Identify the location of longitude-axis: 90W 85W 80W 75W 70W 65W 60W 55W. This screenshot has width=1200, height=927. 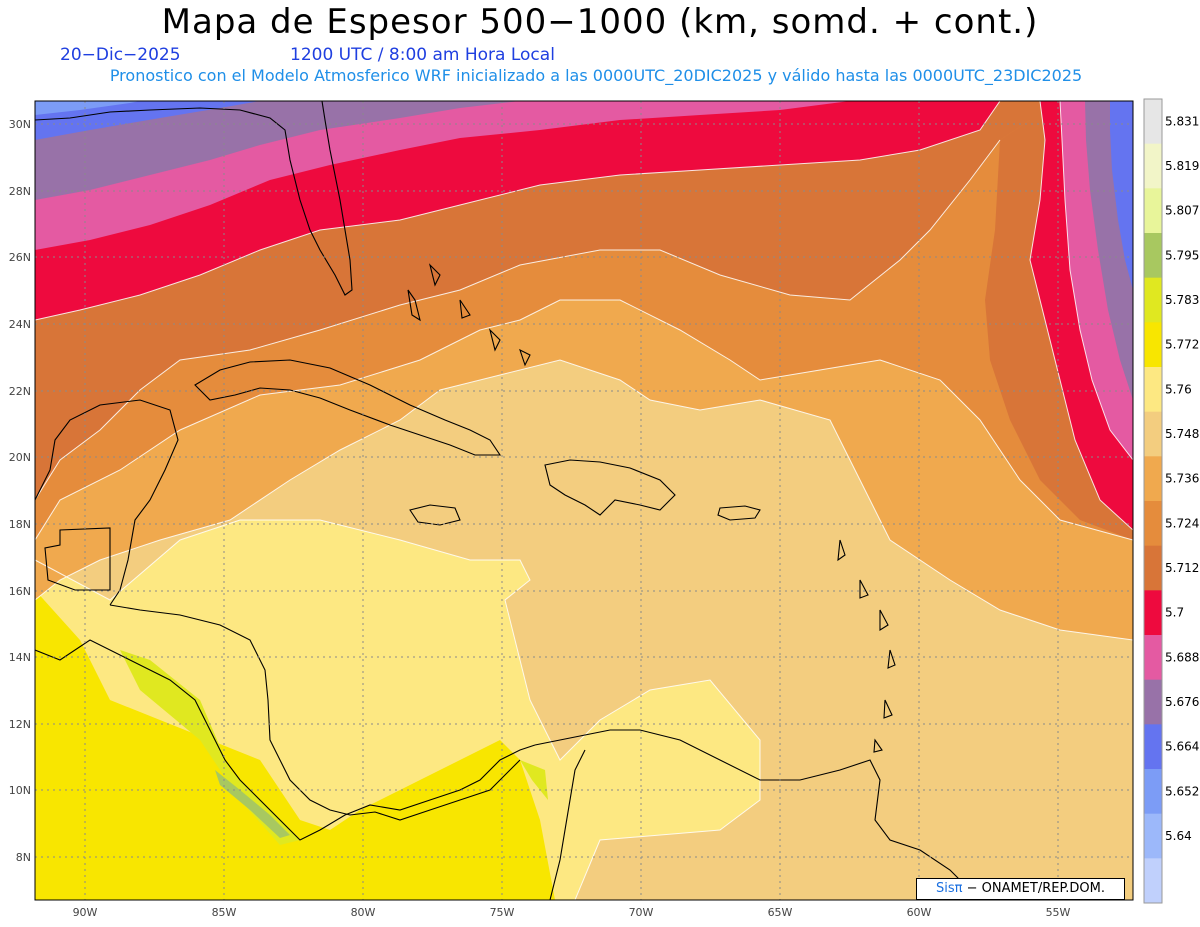
(572, 912).